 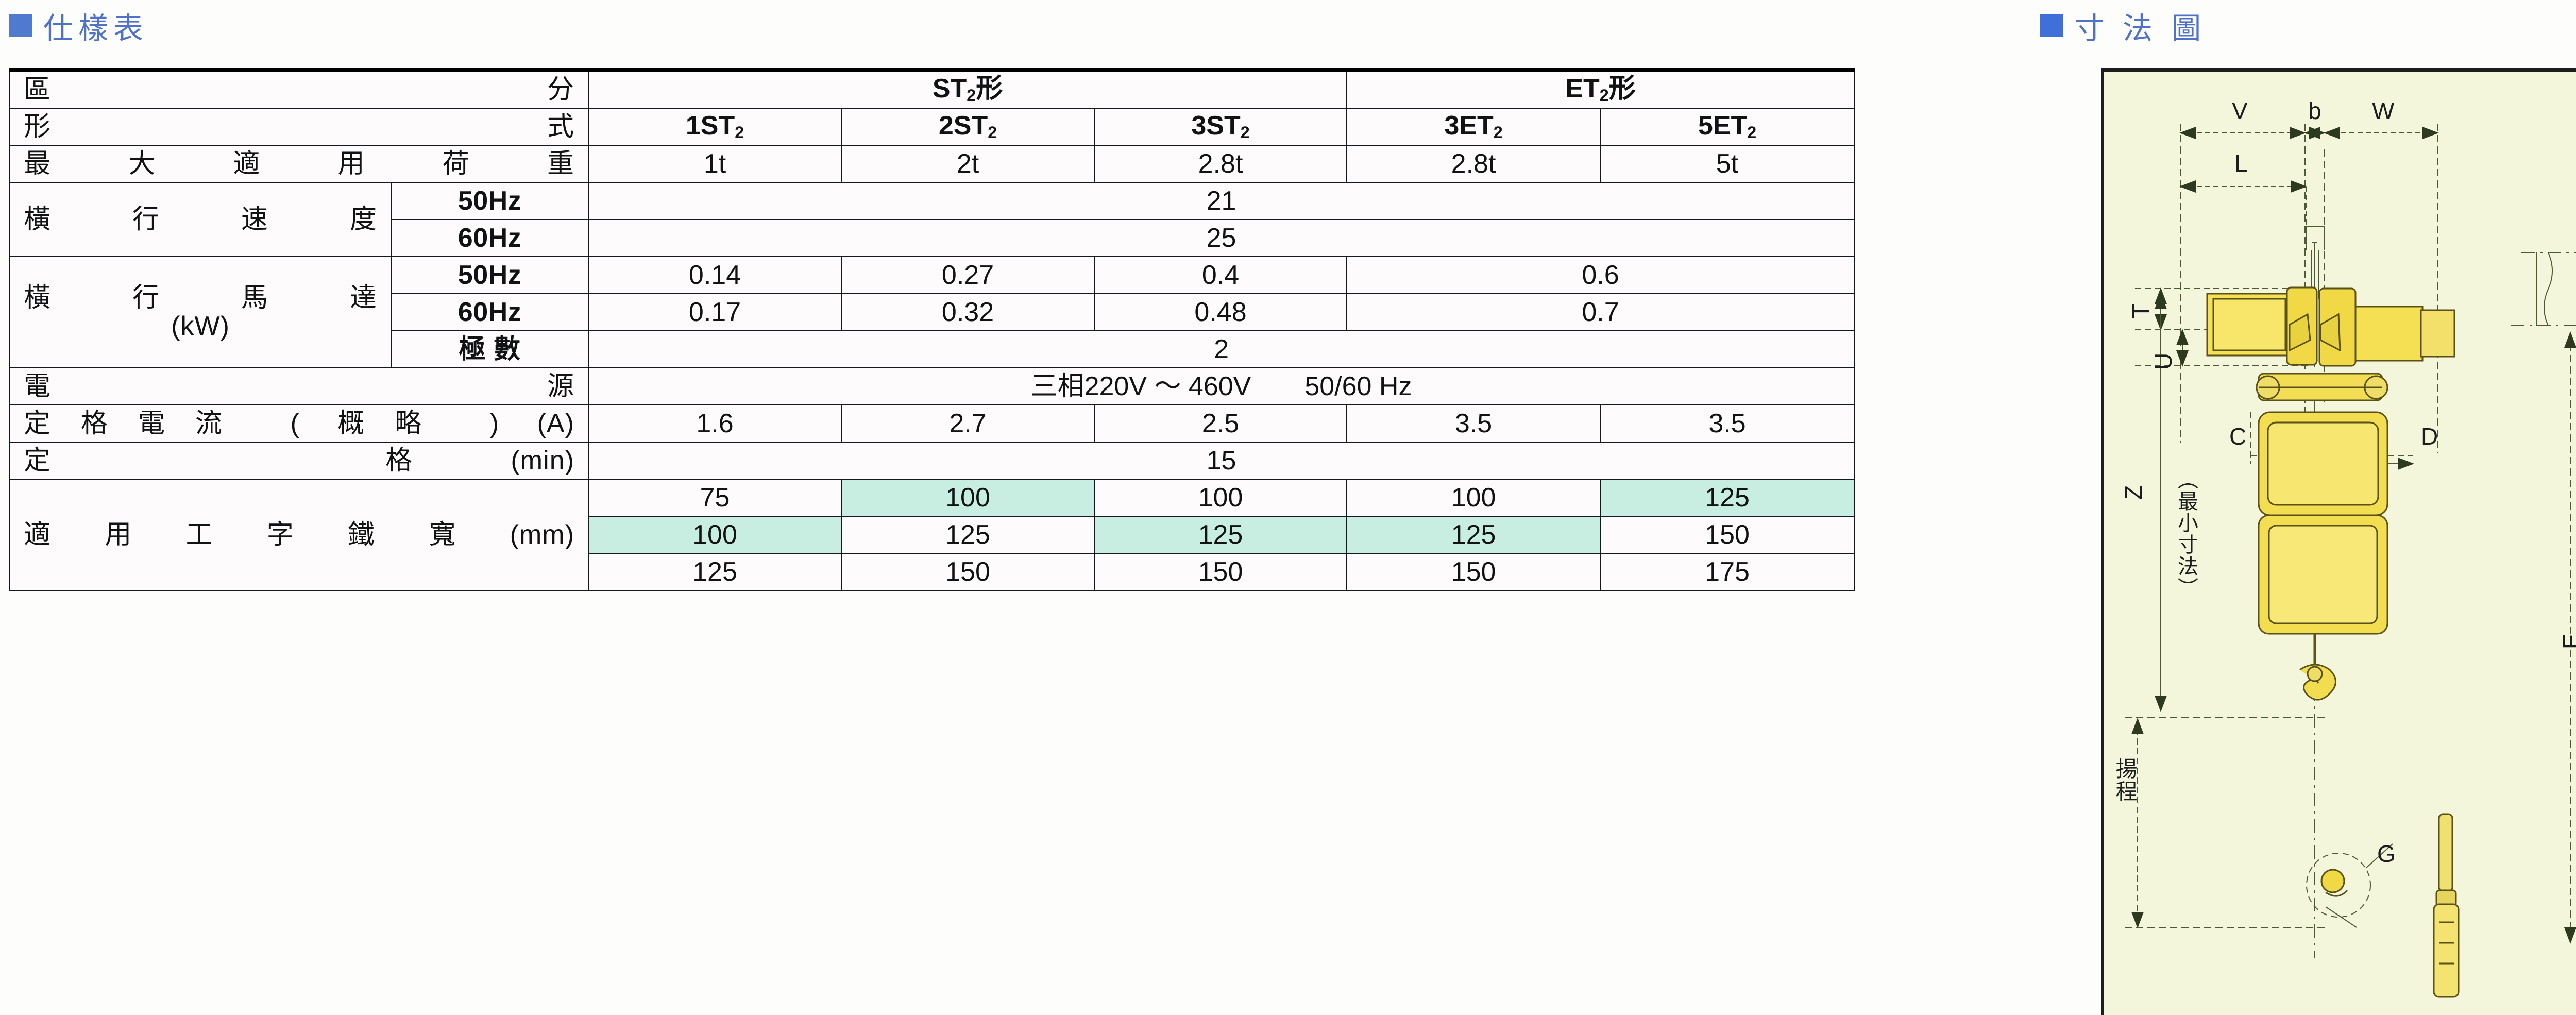 What do you see at coordinates (96, 29) in the screenshot?
I see `spec-title-text: 仕樣表` at bounding box center [96, 29].